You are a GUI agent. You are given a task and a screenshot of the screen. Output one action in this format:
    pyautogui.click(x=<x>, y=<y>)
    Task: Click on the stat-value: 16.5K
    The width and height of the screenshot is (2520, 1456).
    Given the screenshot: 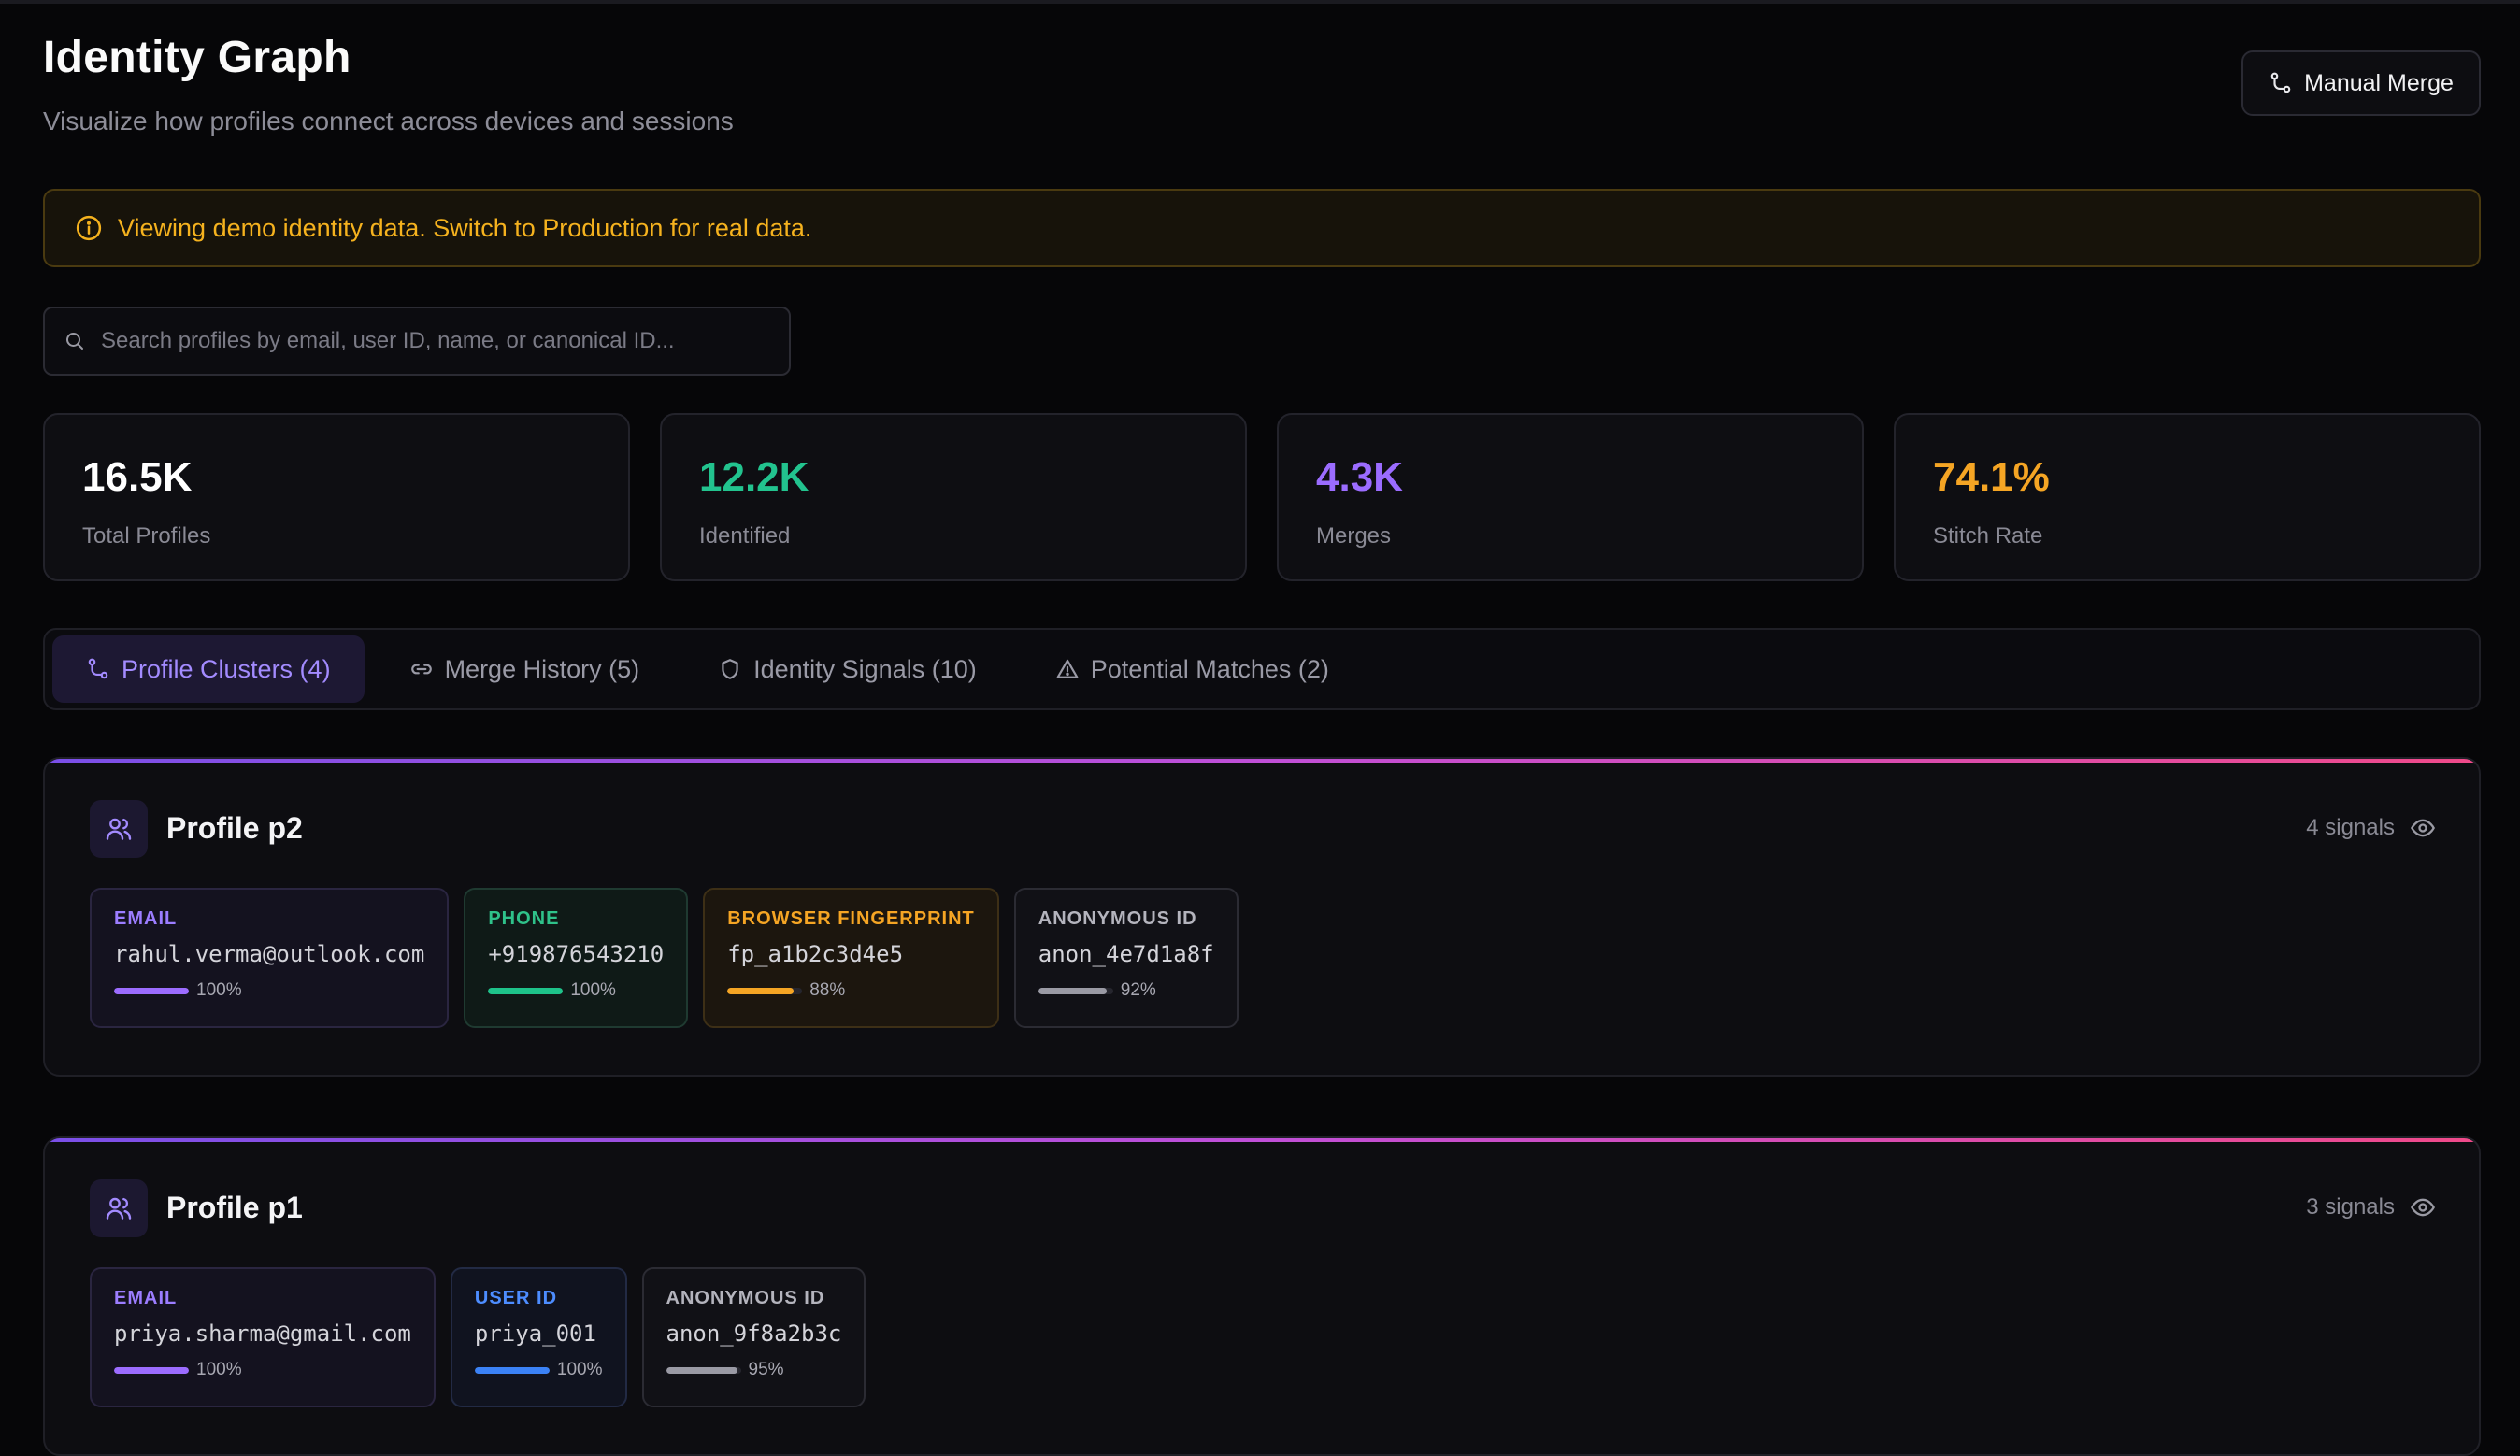 What is the action you would take?
    pyautogui.click(x=137, y=477)
    